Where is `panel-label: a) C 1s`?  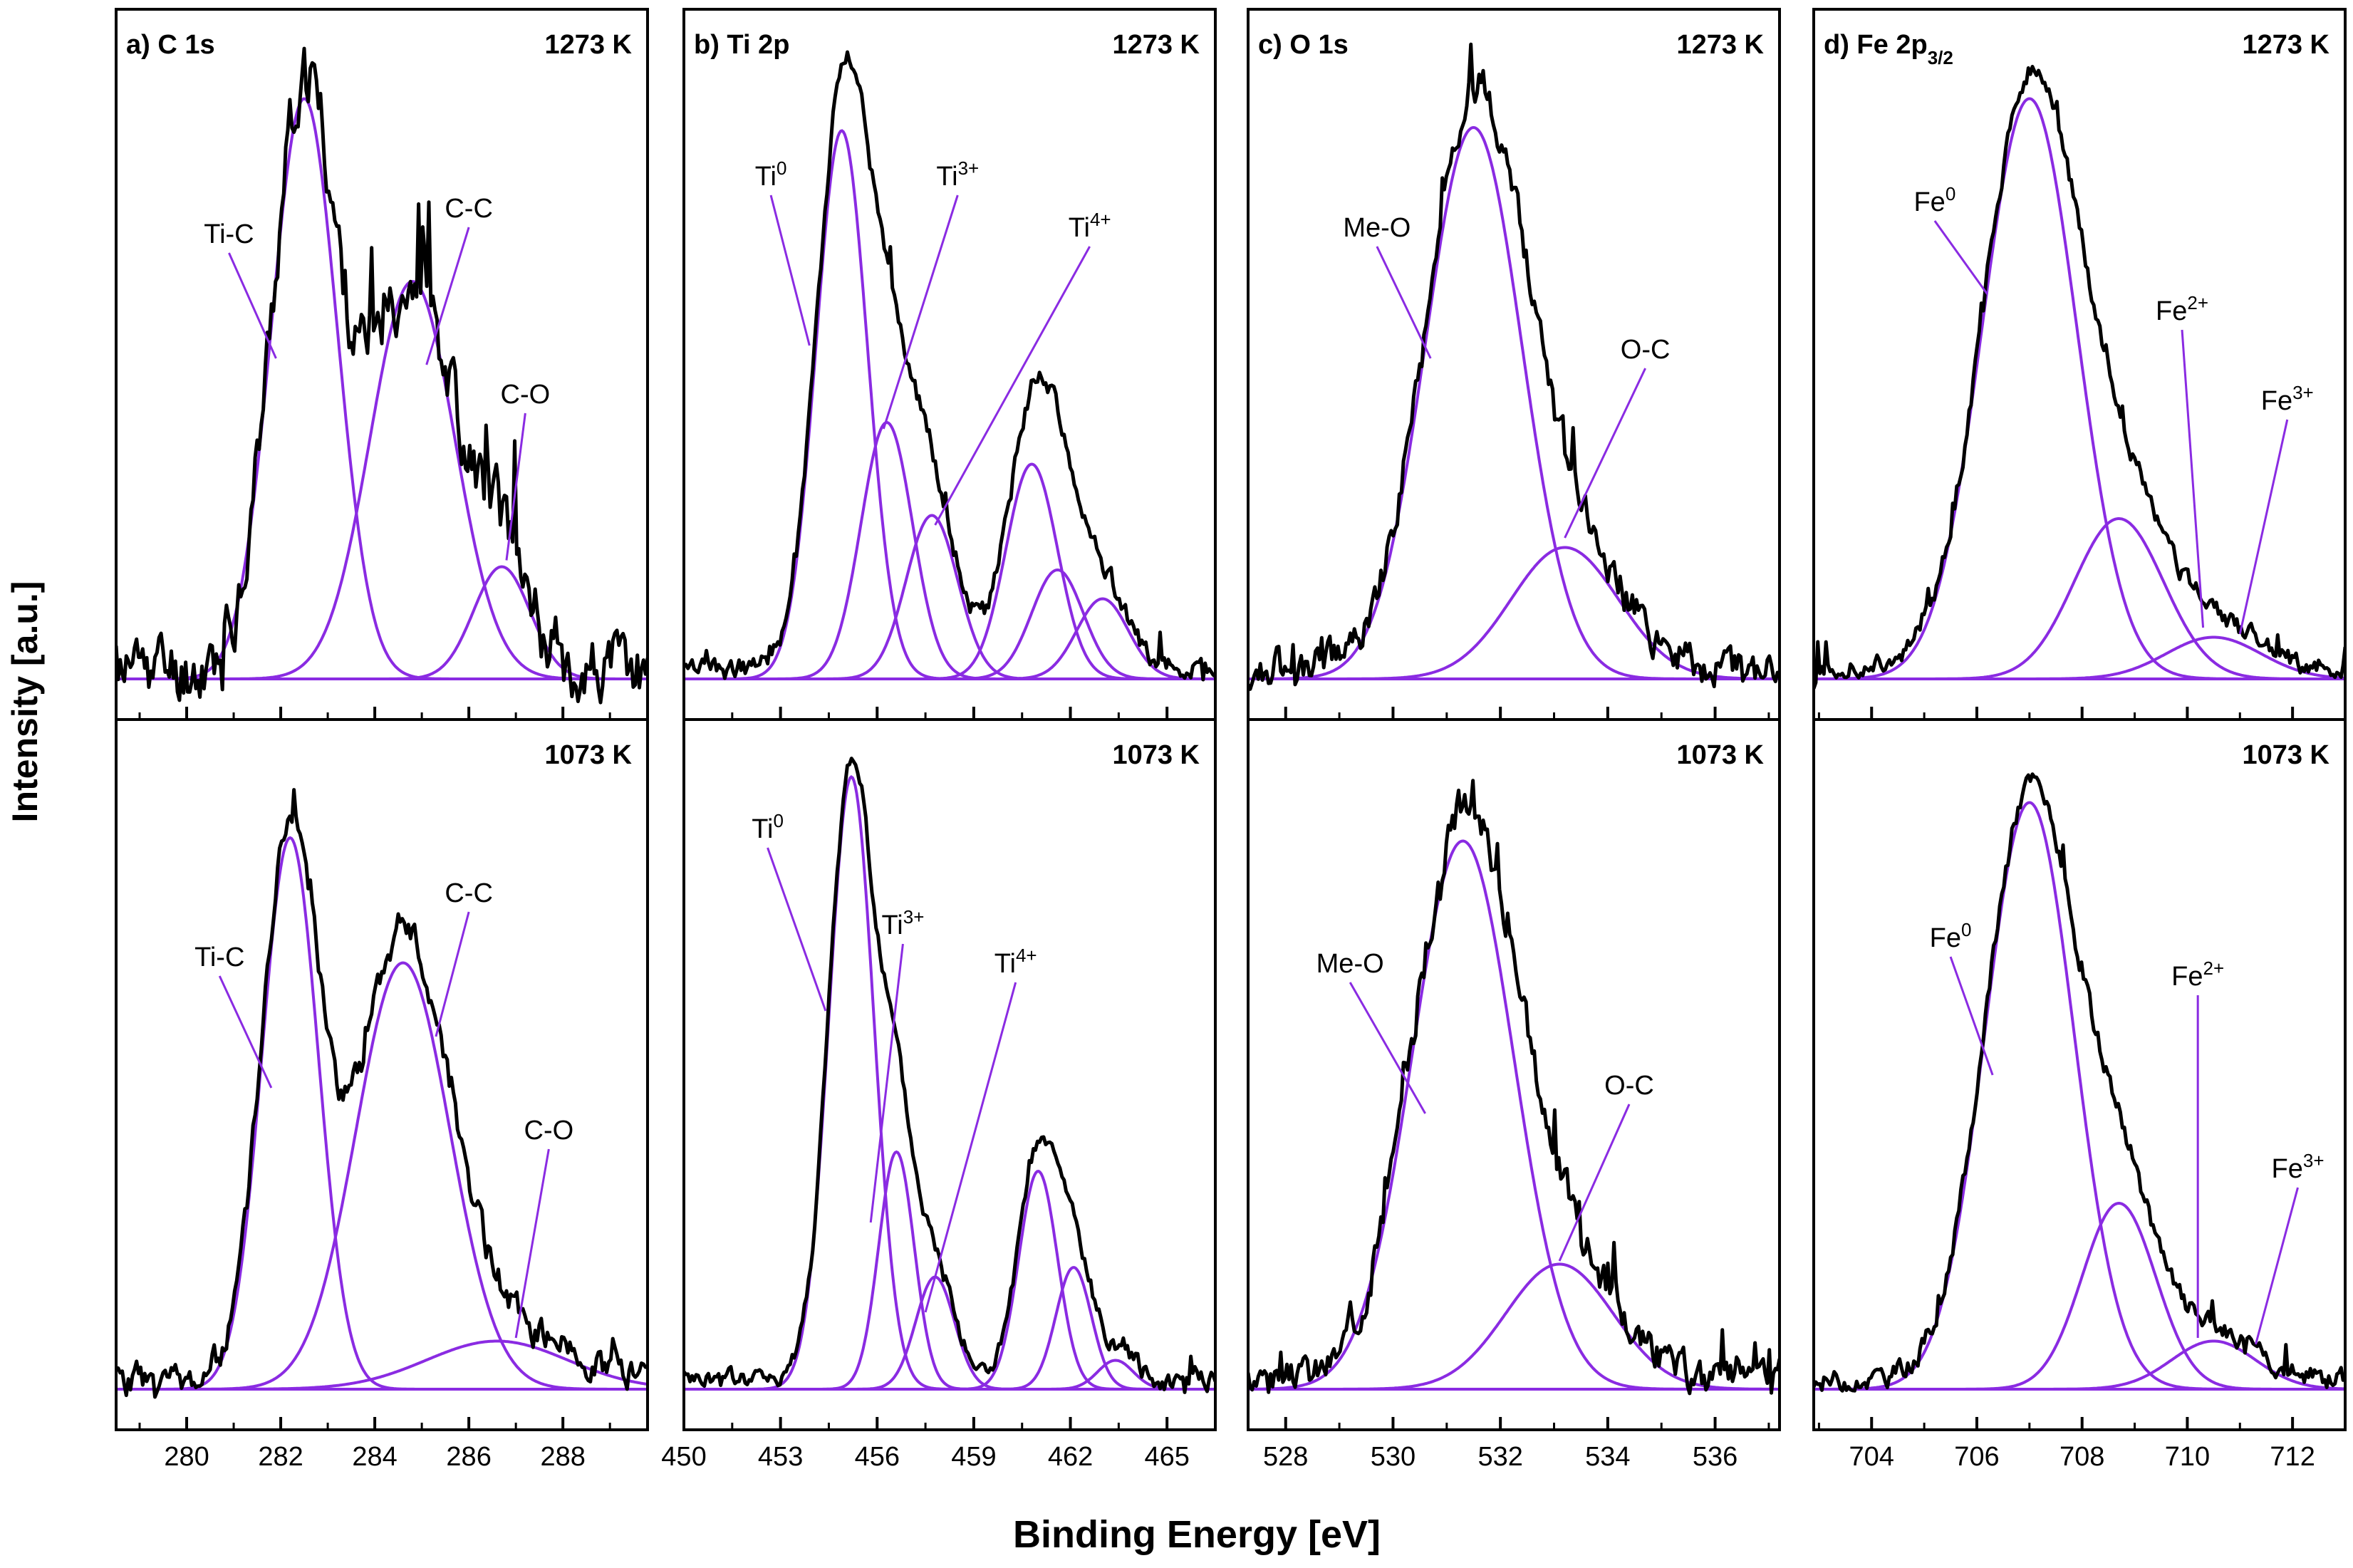
panel-label: a) C 1s is located at coordinates (171, 45).